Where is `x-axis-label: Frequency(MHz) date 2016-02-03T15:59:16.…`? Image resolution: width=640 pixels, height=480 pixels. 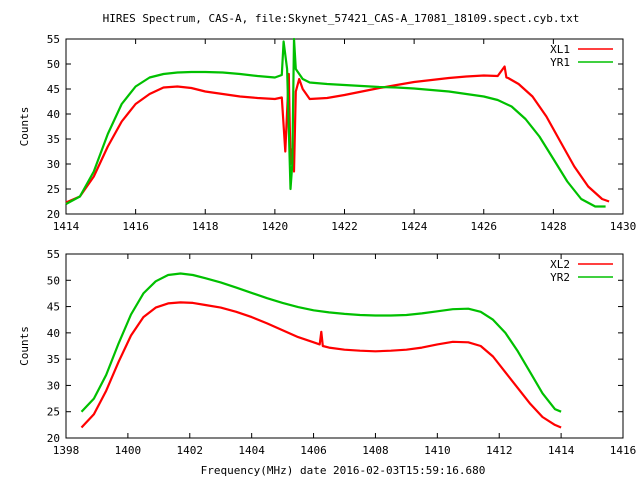
x-axis-label: Frequency(MHz) date 2016-02-03T15:59:16.… is located at coordinates (343, 470).